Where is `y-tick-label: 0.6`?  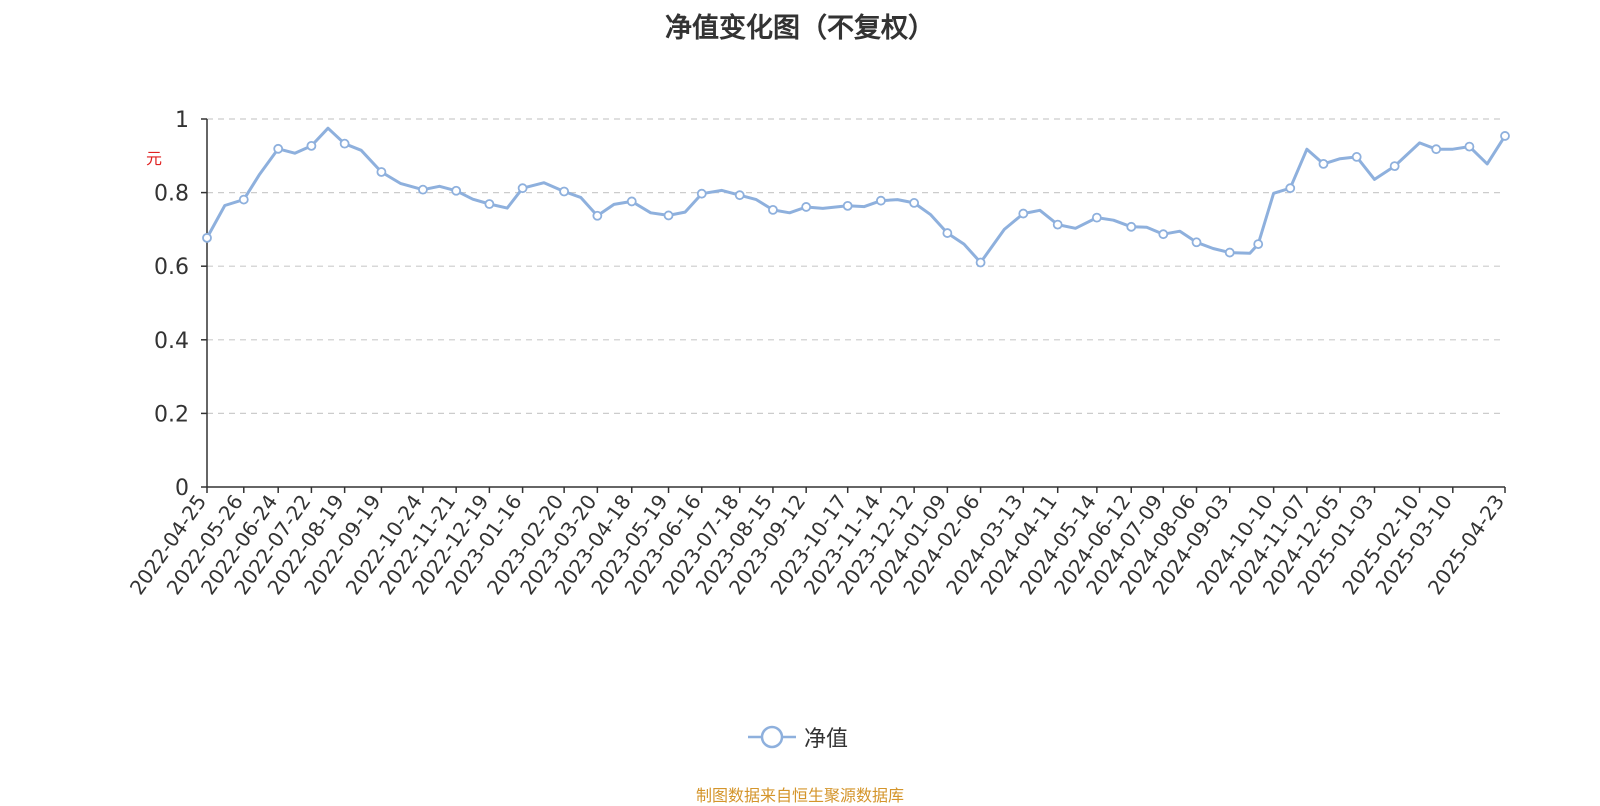
y-tick-label: 0.6 is located at coordinates (171, 267).